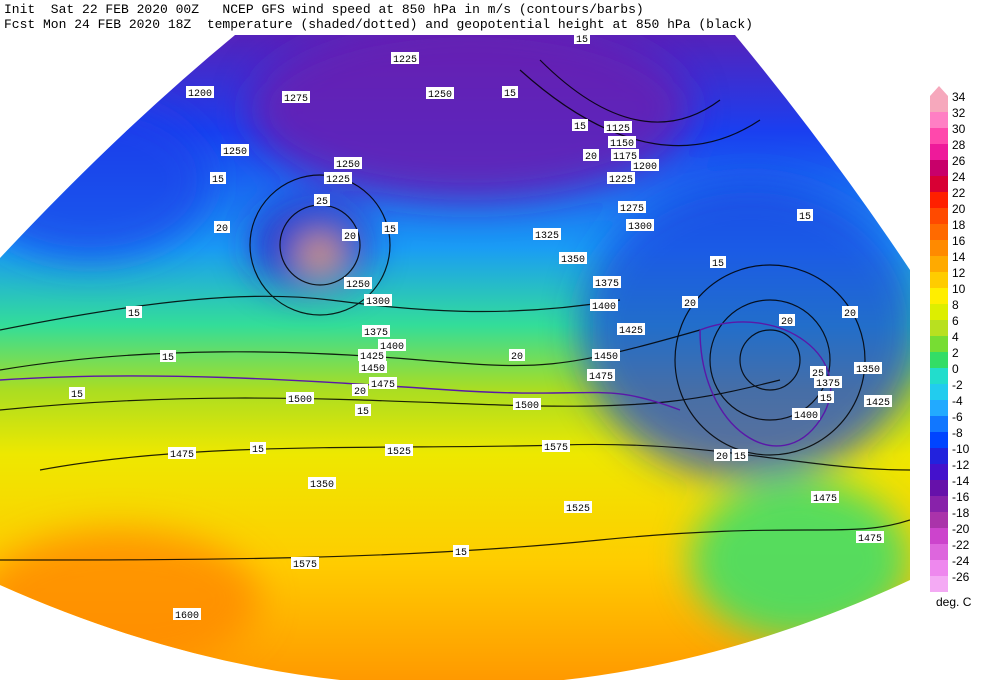 The width and height of the screenshot is (1000, 680). Describe the element at coordinates (955, 305) in the screenshot. I see `colorbar-label: 8` at that location.